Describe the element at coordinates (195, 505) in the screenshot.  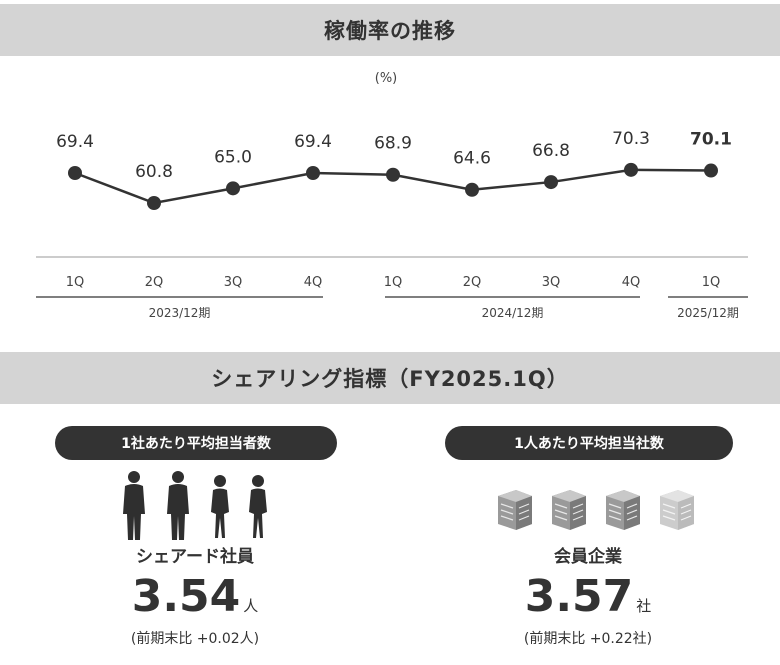
I see `business-people-icon` at that location.